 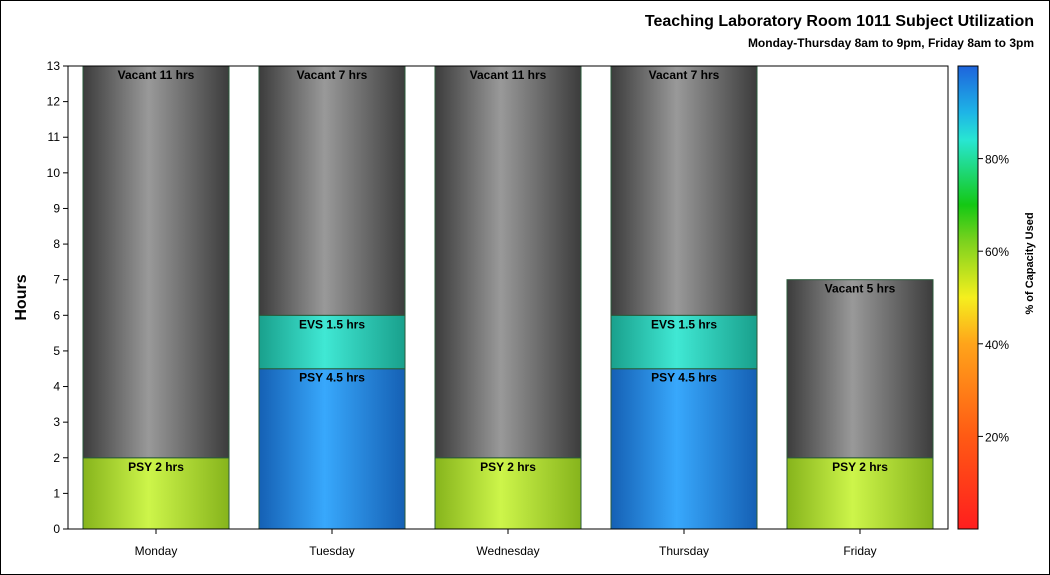 What do you see at coordinates (997, 345) in the screenshot?
I see `colorbar-tick-label: 40%` at bounding box center [997, 345].